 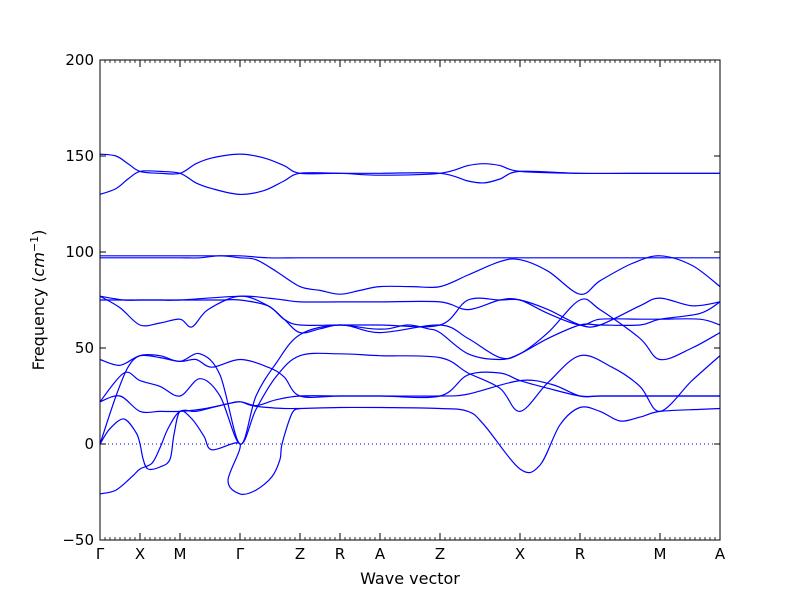 I want to click on y-tick-label: 0, so click(x=89, y=444).